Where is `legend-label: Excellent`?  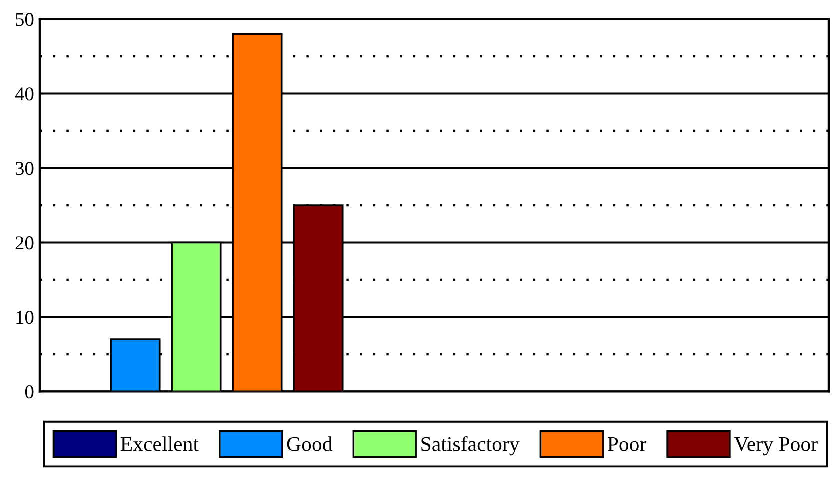 legend-label: Excellent is located at coordinates (159, 444).